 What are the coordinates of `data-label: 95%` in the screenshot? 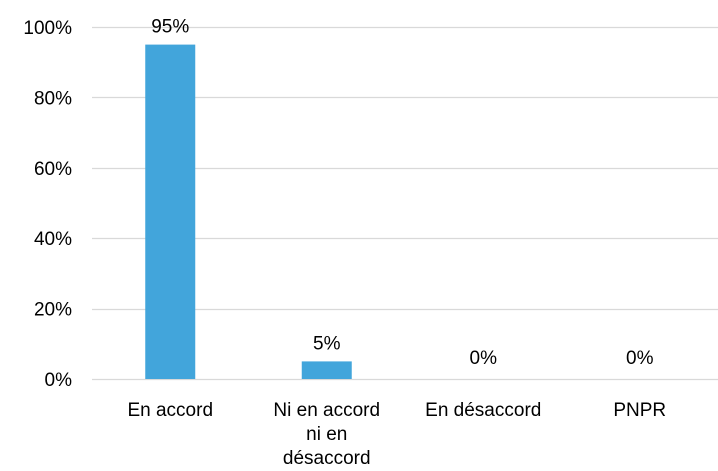 It's located at (170, 27).